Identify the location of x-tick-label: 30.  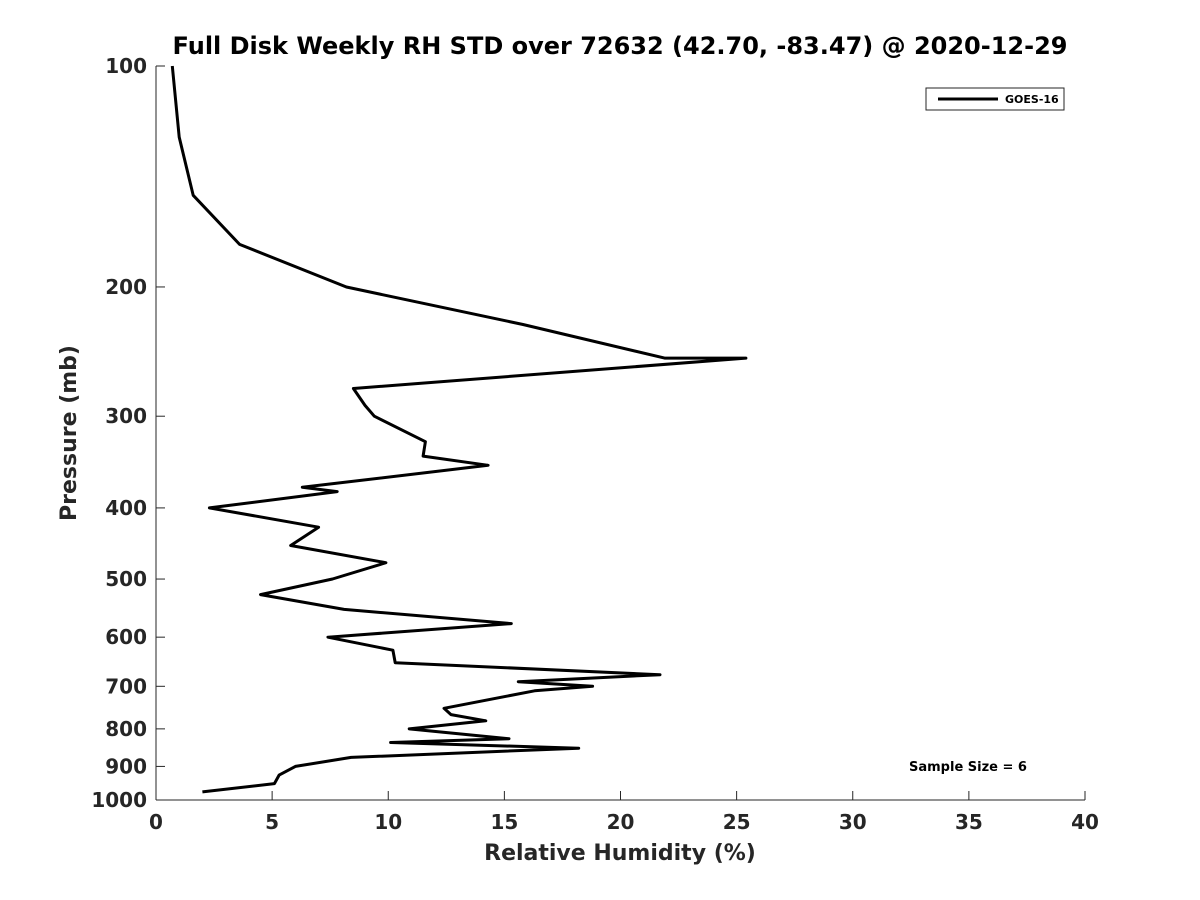
(853, 822).